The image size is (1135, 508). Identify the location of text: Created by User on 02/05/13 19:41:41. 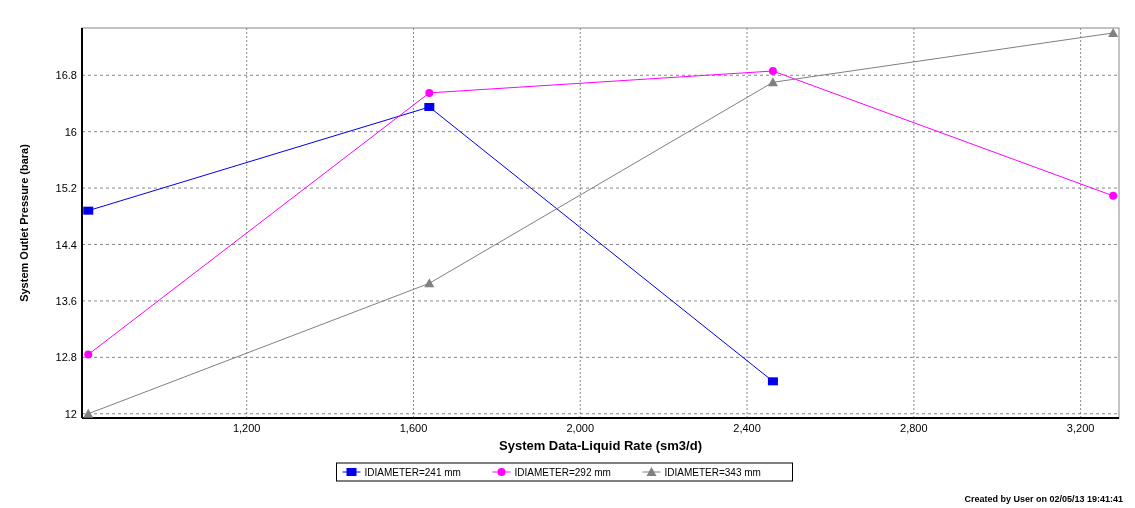
(1043, 499).